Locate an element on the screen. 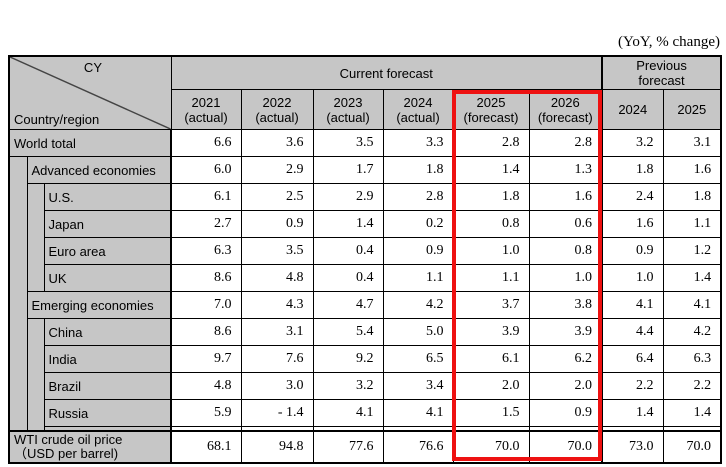 This screenshot has width=726, height=467. value-cell: 8.6 is located at coordinates (206, 332).